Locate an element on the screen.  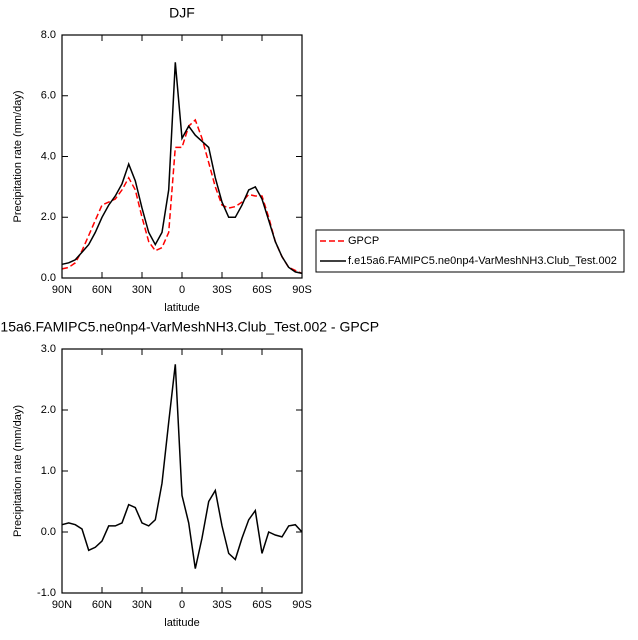
y-tick-label: 8.0 is located at coordinates (48, 35).